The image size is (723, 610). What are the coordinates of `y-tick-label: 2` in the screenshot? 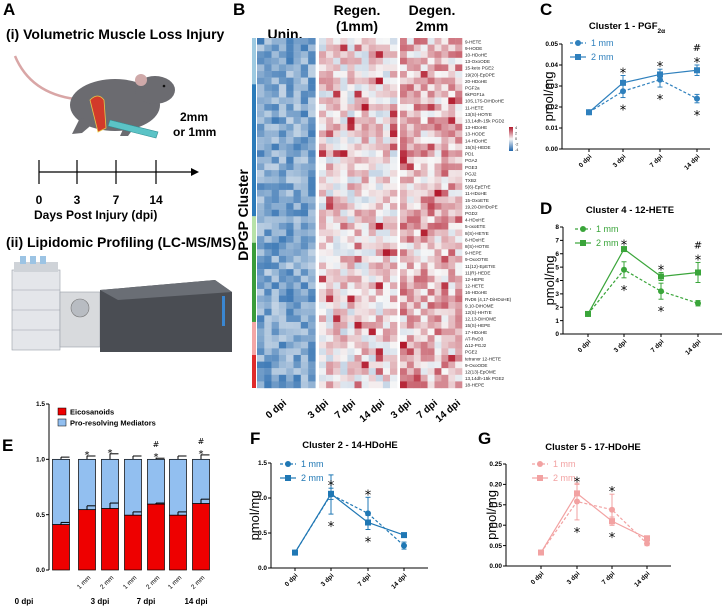 It's located at (557, 307).